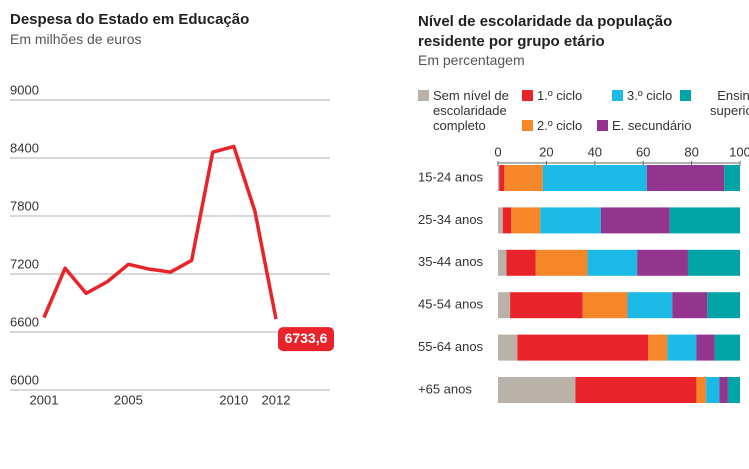  I want to click on x-tick-label: 20, so click(546, 151).